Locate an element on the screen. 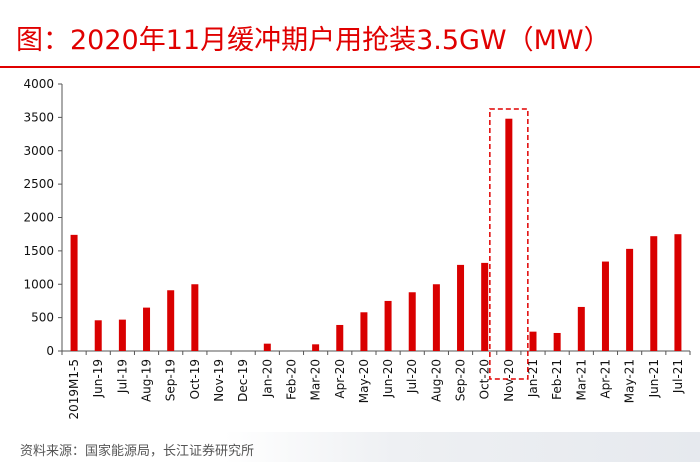  x-tick-label: Sep-19 is located at coordinates (171, 380).